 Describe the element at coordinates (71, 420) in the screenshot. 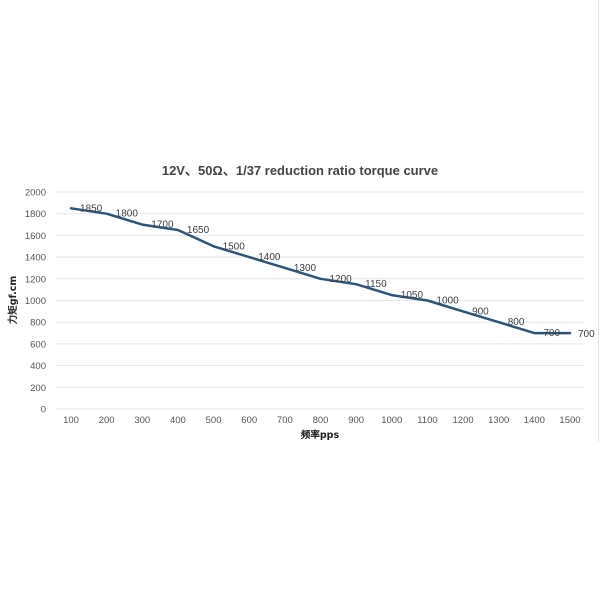

I see `x-tick-label: 100` at that location.